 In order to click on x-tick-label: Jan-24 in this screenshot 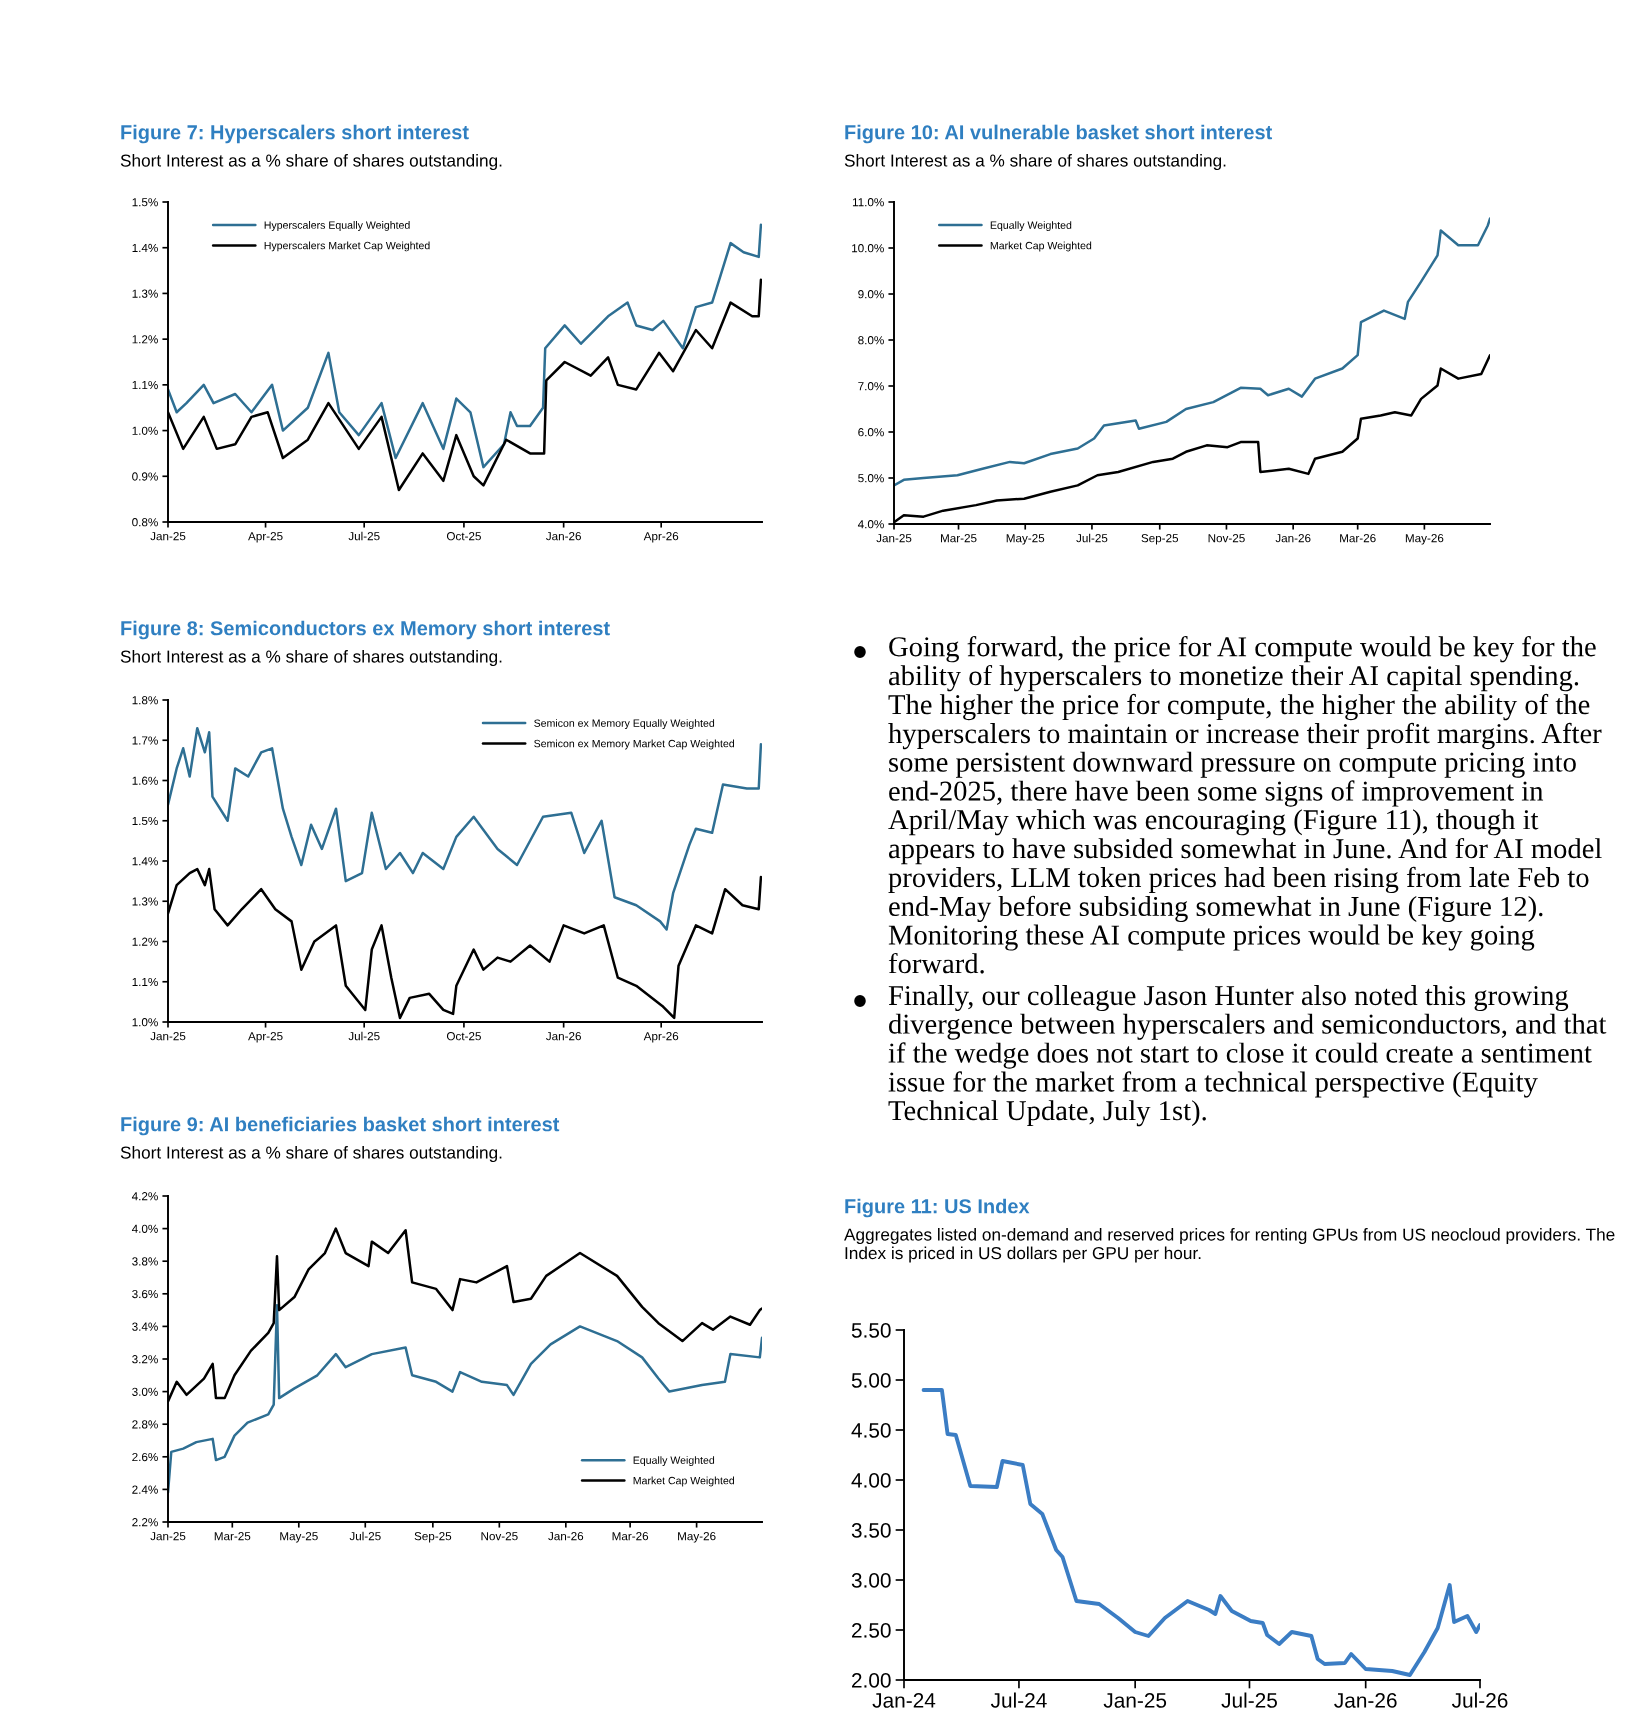, I will do `click(904, 1700)`.